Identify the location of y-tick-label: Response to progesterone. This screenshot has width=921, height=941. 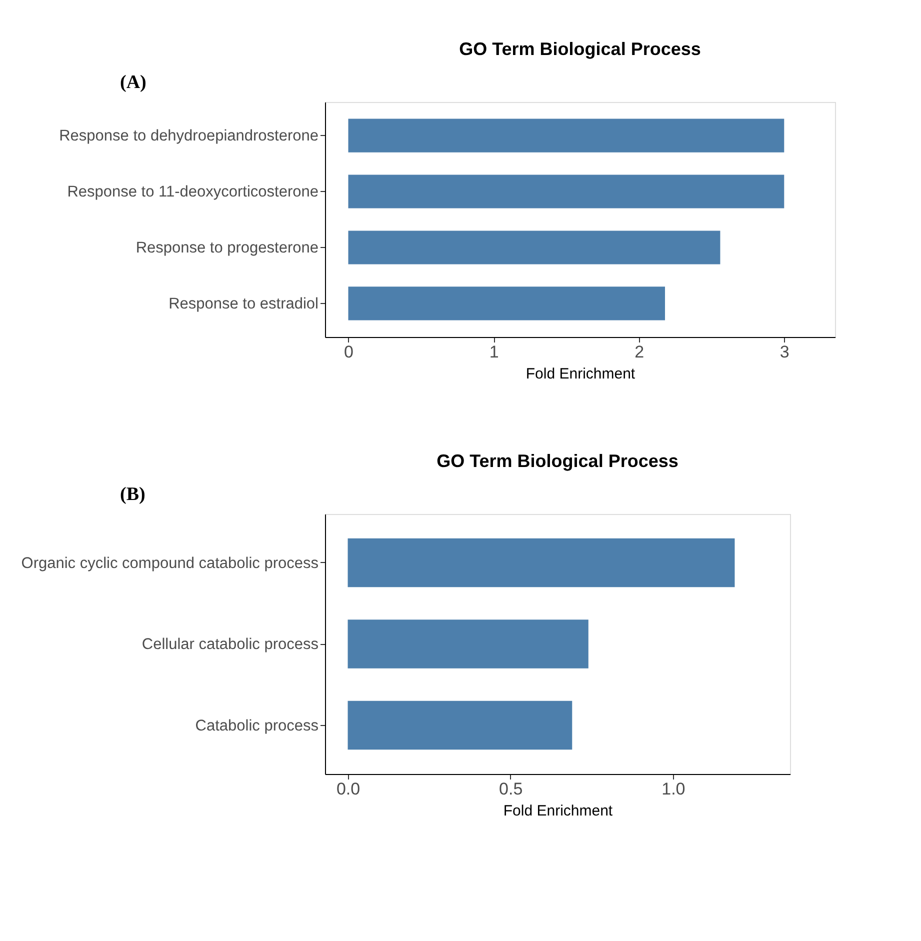
(227, 247).